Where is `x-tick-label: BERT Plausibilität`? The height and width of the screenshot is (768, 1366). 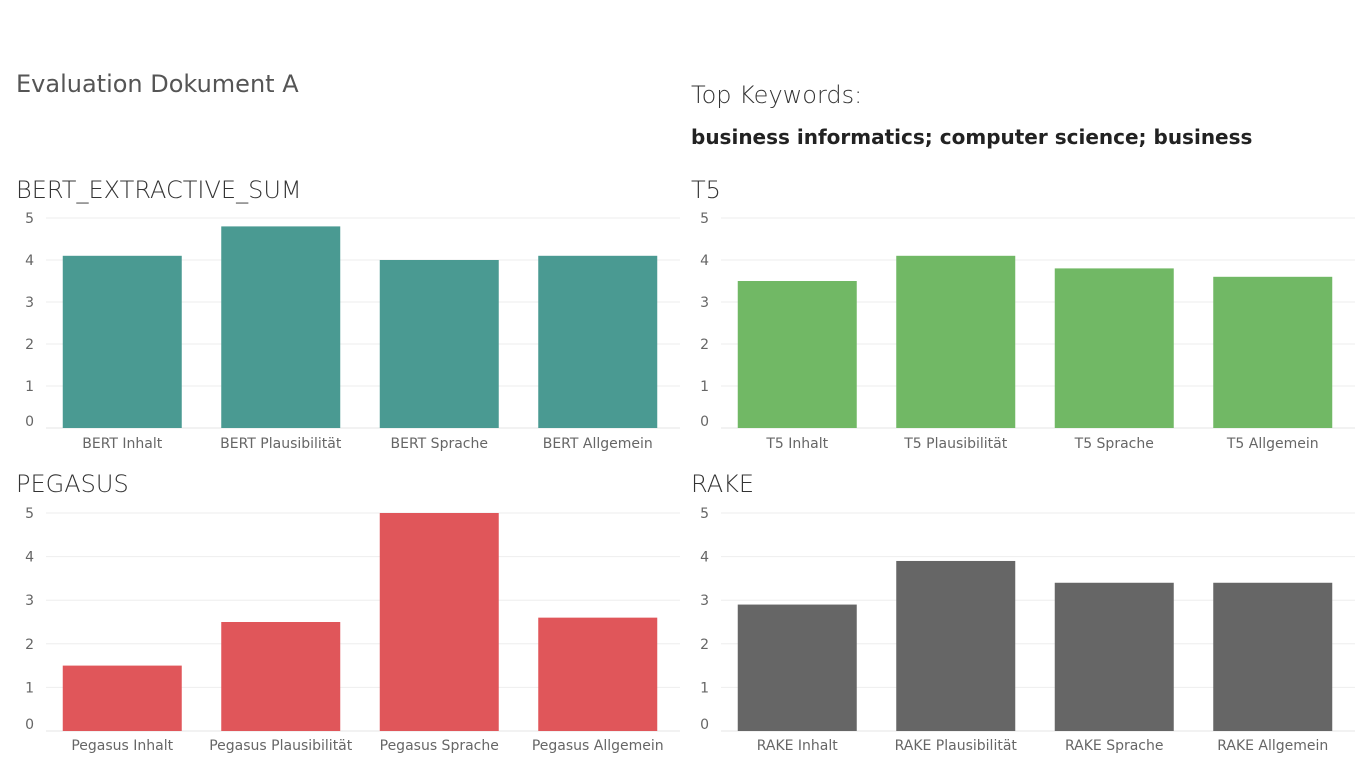
x-tick-label: BERT Plausibilität is located at coordinates (281, 444).